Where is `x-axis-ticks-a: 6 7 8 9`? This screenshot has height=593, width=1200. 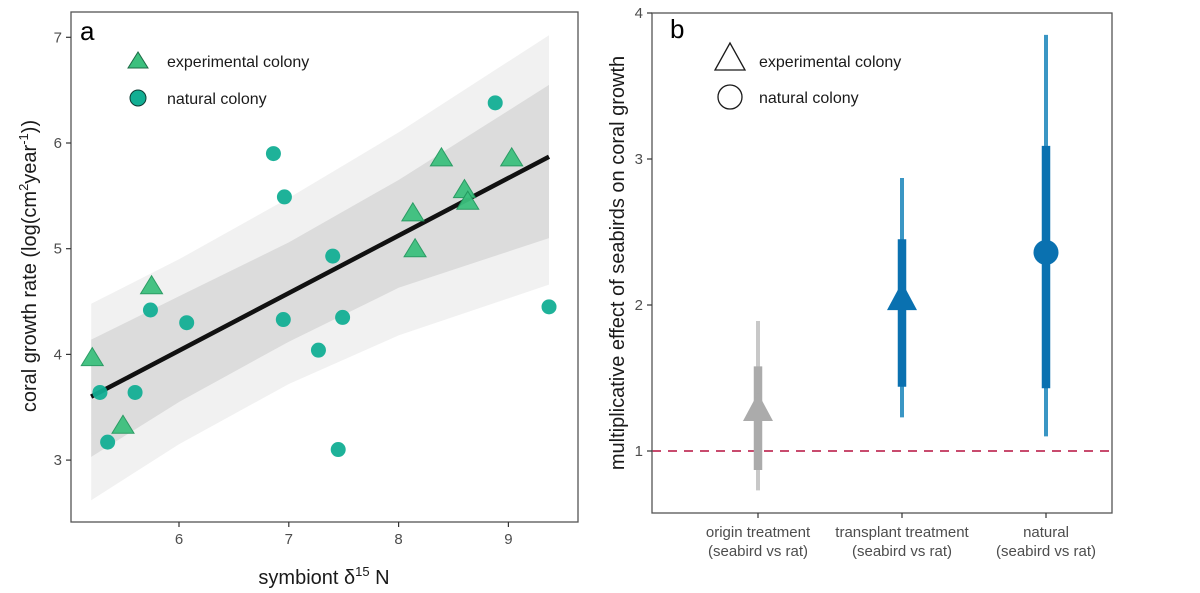
x-axis-ticks-a: 6 7 8 9 is located at coordinates (344, 535).